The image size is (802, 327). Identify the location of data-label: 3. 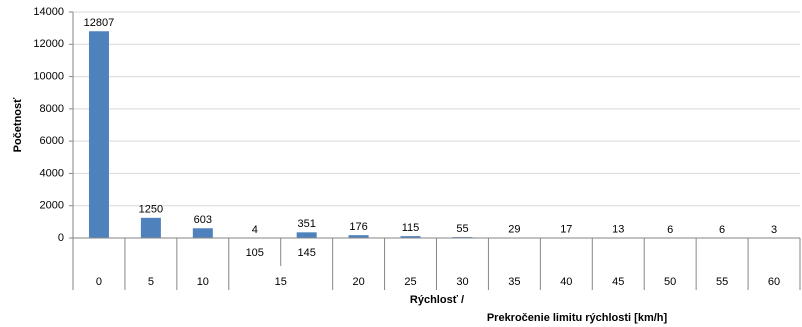
(774, 230).